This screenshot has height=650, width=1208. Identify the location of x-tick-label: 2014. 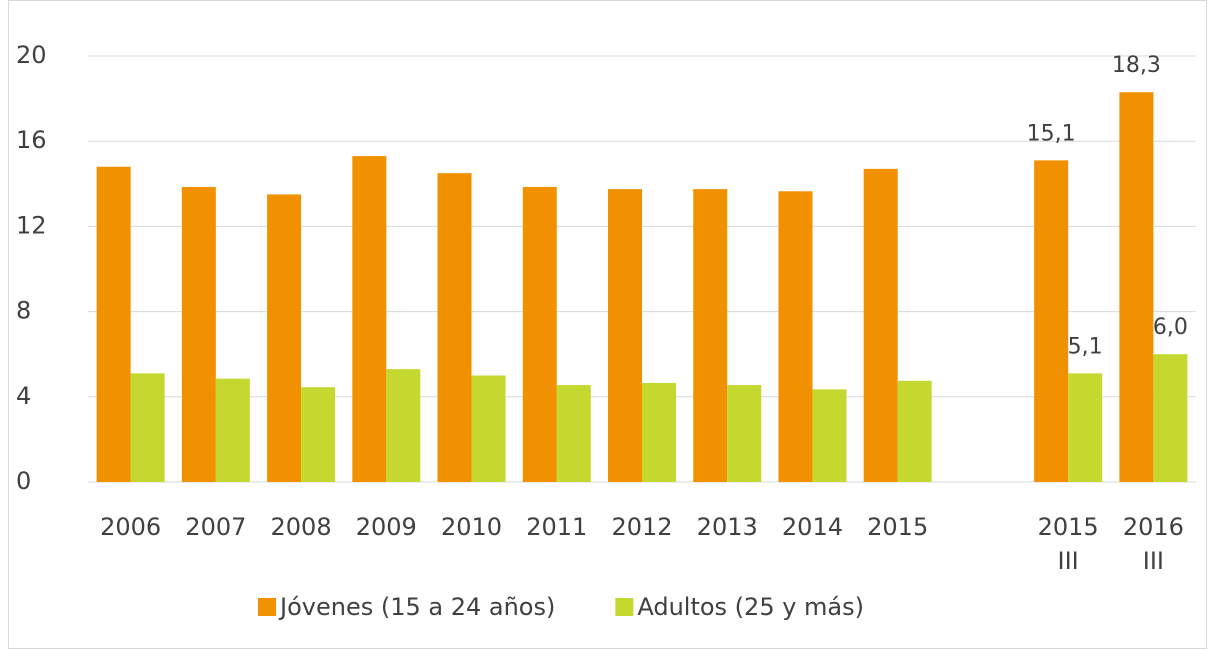
(812, 527).